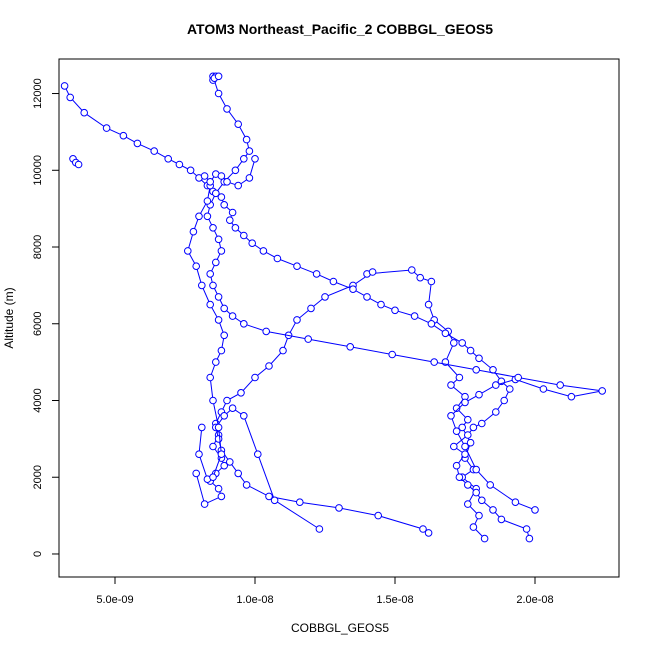 The width and height of the screenshot is (650, 650). I want to click on chart-title: ATOM3 Northeast_Pacific_2 COBBGL_GEOS5, so click(340, 29).